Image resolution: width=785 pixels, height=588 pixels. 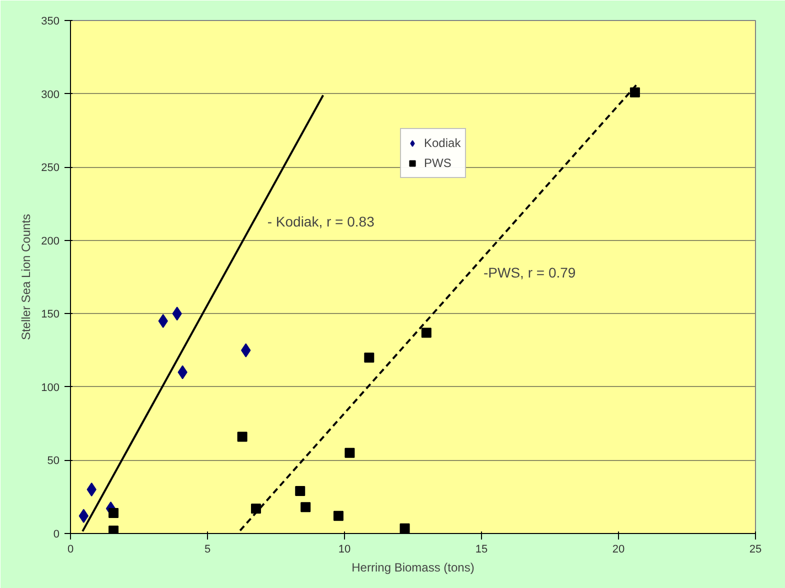 I want to click on x-tick-label: 15, so click(x=481, y=550).